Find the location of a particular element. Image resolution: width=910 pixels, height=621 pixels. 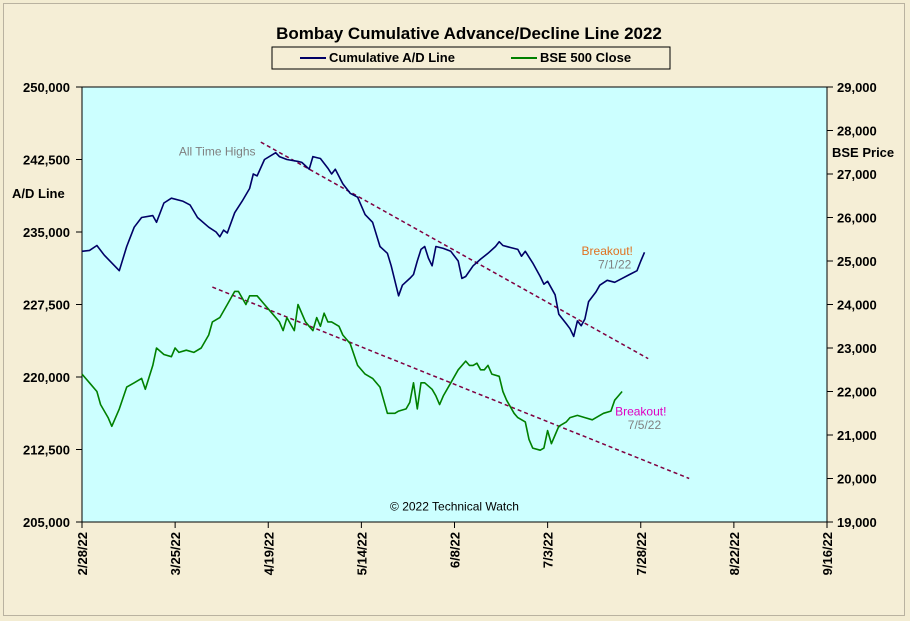

legend-label-ad-line: Cumulative A/D Line is located at coordinates (392, 57).